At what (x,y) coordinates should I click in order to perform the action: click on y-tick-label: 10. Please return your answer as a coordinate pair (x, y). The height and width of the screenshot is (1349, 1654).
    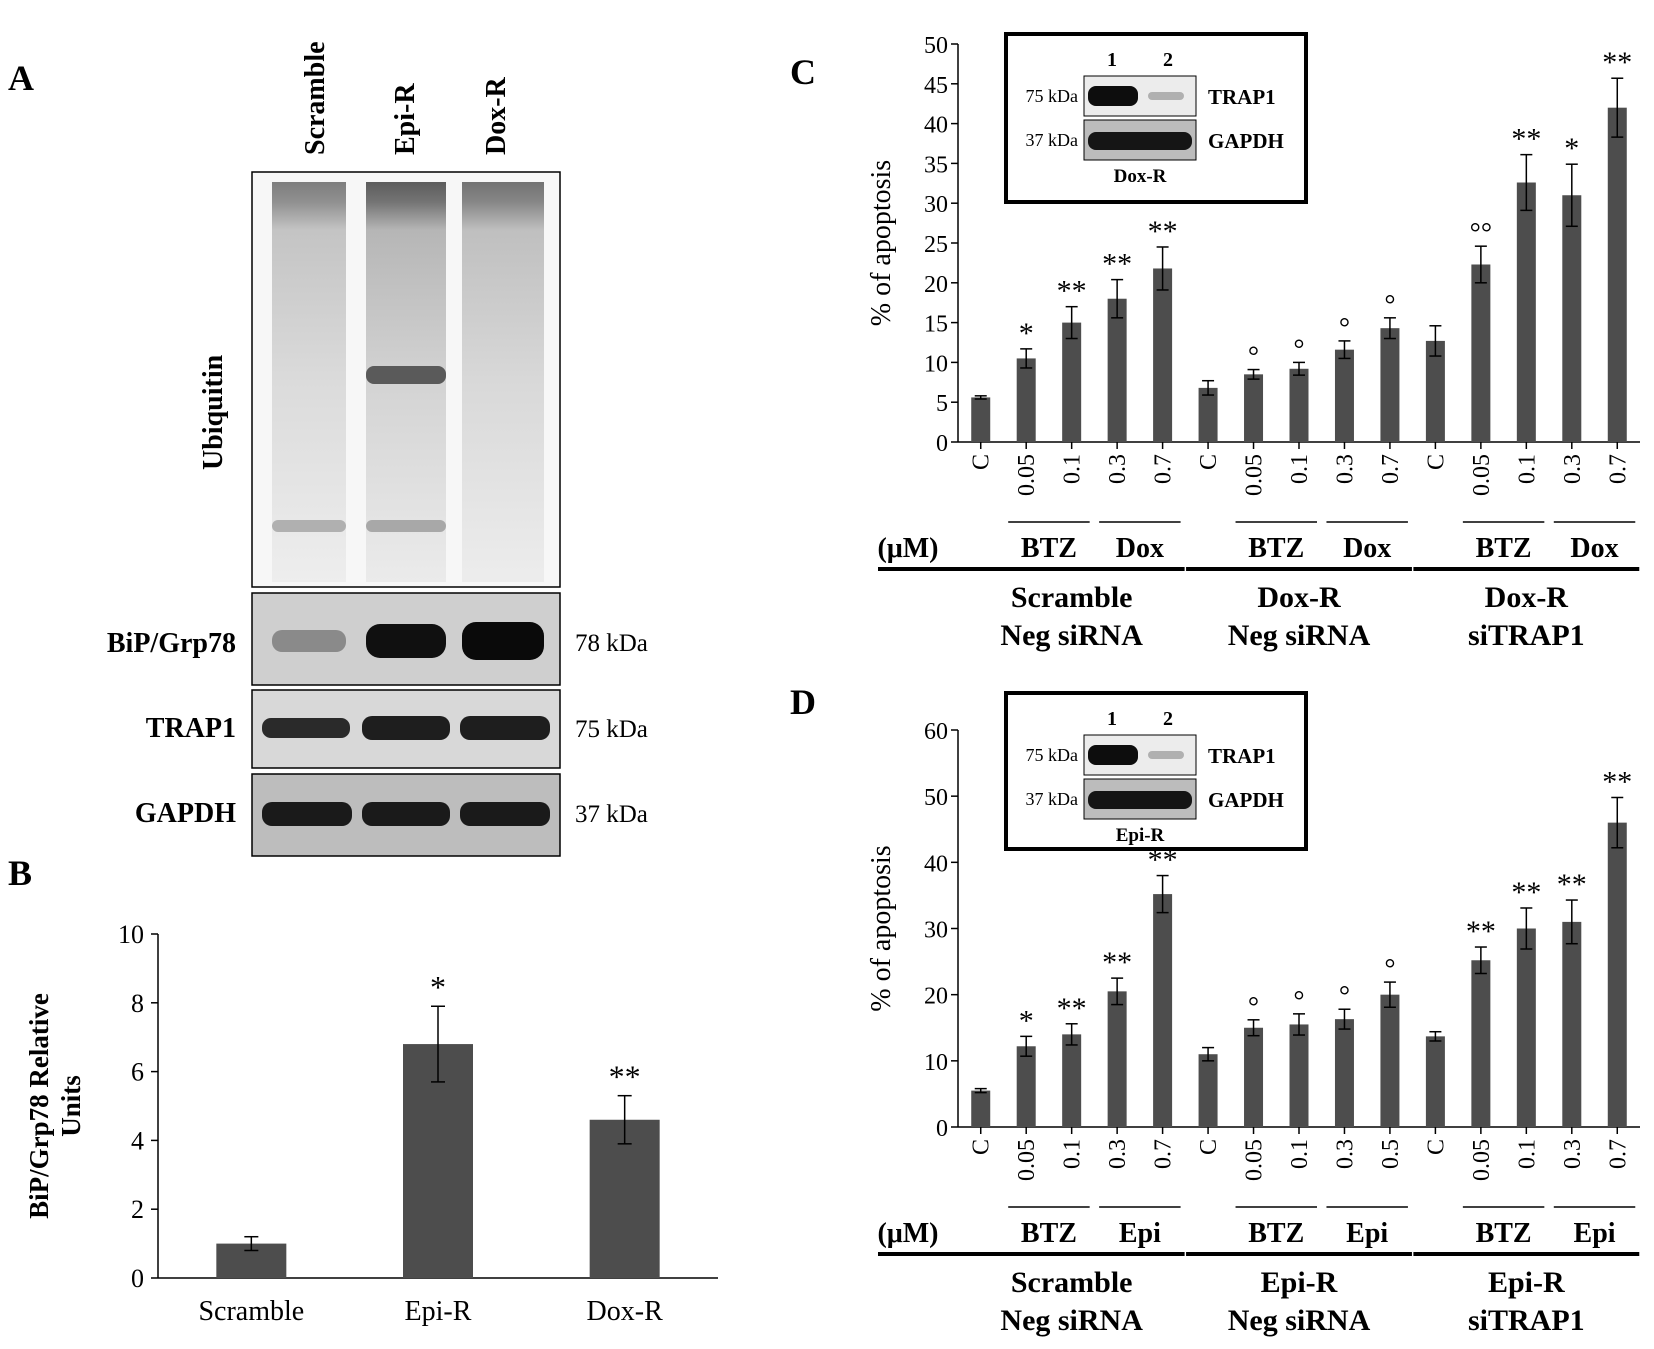
    Looking at the image, I should click on (936, 1063).